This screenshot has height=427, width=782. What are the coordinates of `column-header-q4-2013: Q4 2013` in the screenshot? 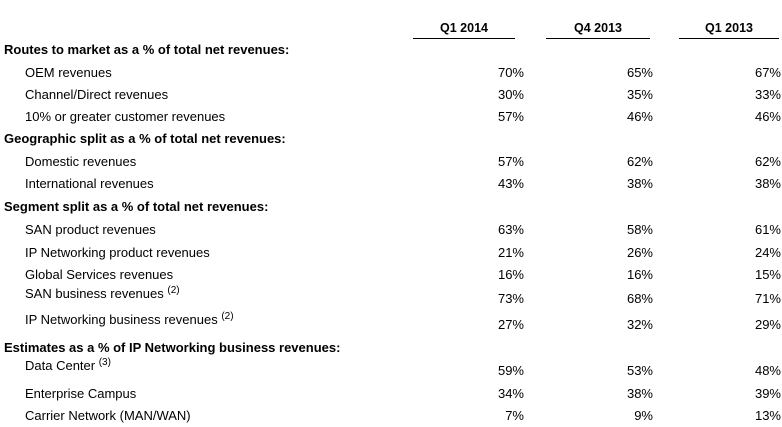 It's located at (598, 28).